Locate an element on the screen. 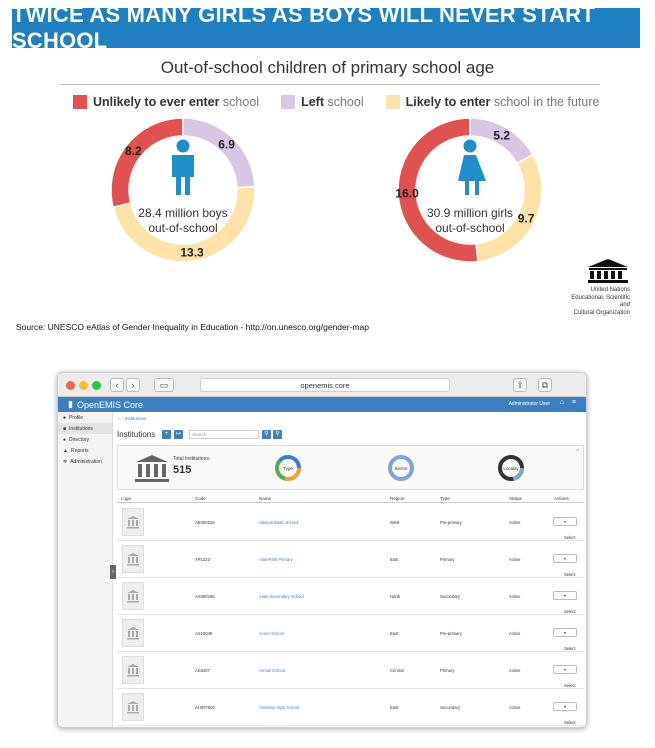  cell-region: Central is located at coordinates (397, 670).